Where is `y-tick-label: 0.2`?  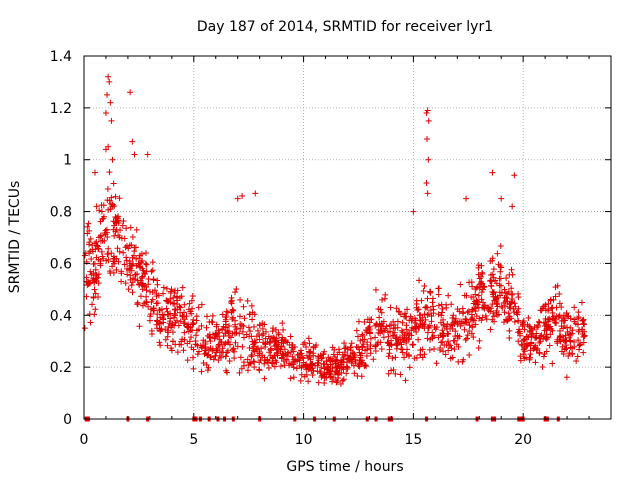
y-tick-label: 0.2 is located at coordinates (61, 368).